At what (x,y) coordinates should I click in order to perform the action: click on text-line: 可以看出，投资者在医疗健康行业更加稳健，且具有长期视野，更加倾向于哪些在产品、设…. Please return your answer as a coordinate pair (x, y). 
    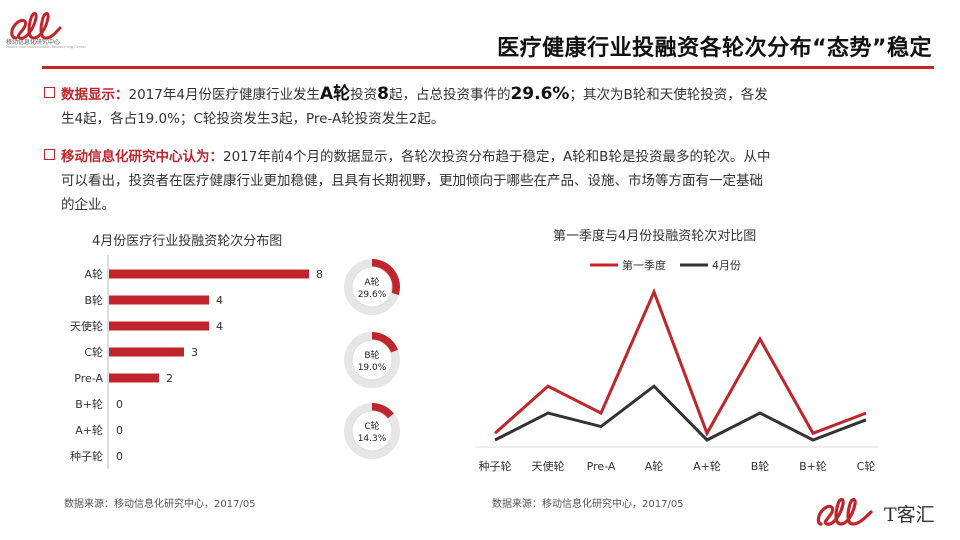
    Looking at the image, I should click on (412, 181).